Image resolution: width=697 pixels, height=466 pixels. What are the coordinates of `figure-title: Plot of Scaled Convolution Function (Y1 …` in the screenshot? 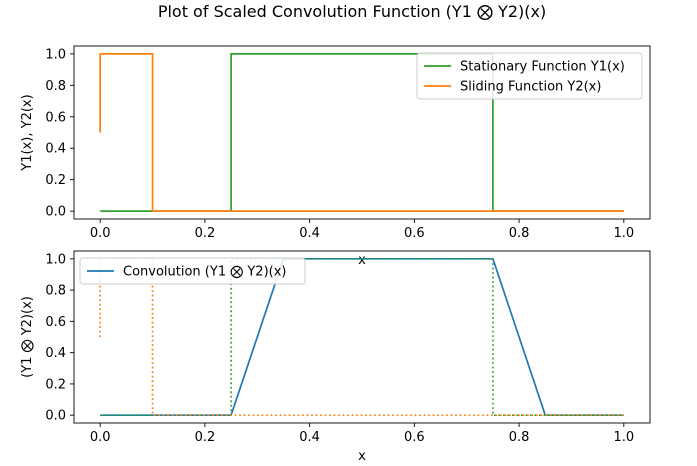 It's located at (352, 11).